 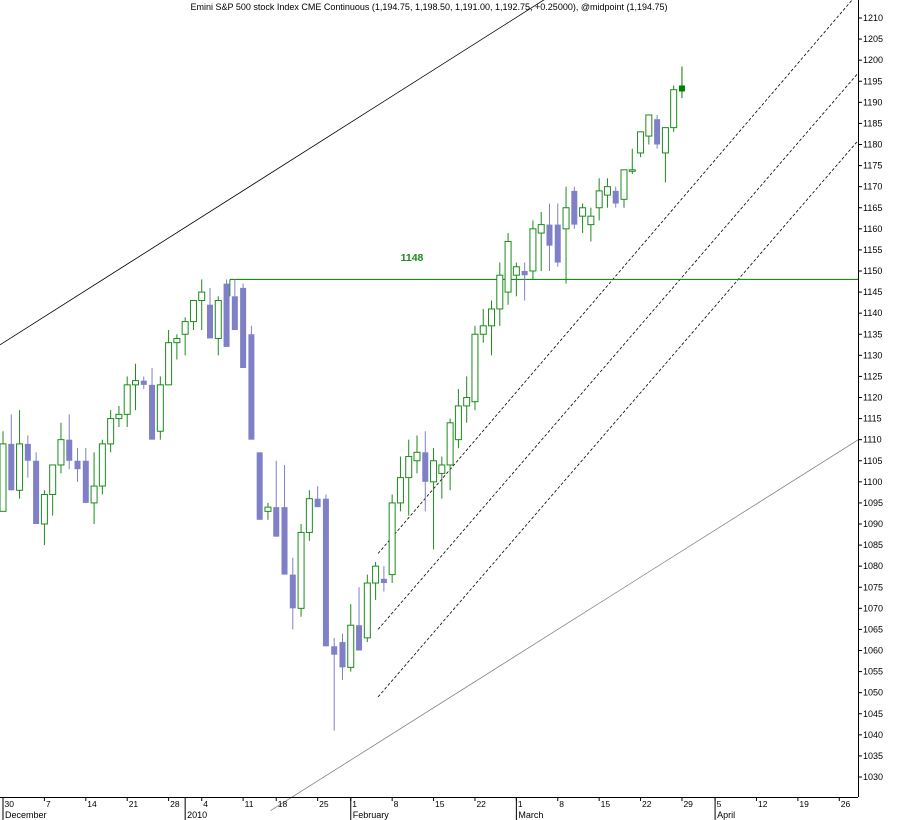 I want to click on price-tick-label: 1090, so click(x=873, y=524).